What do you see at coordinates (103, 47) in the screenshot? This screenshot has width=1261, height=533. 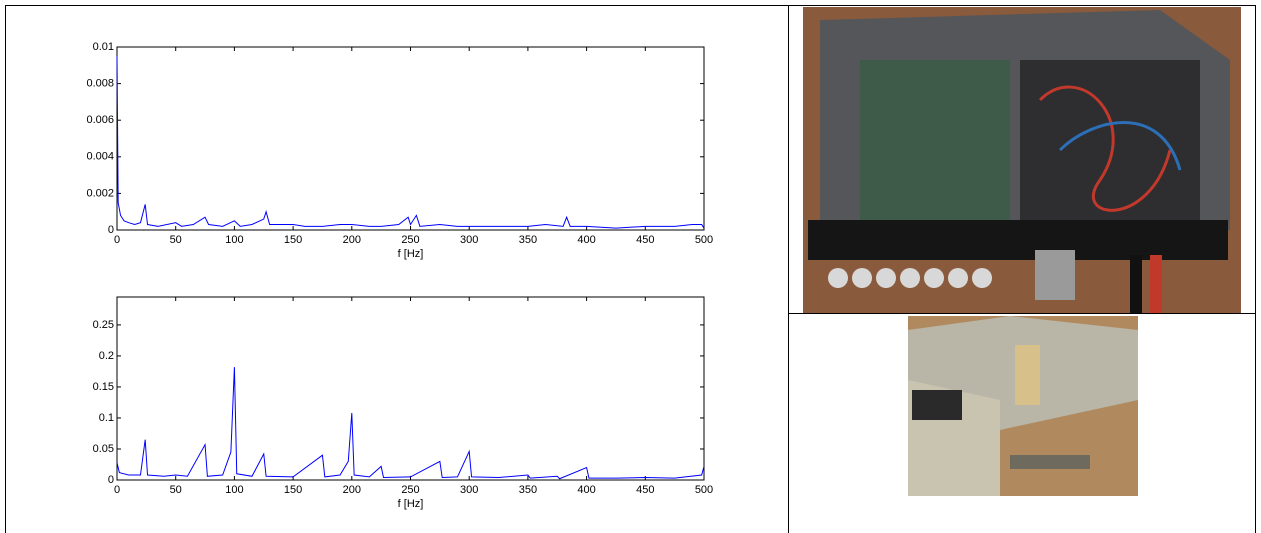 I see `y-tick-label: 0.01` at bounding box center [103, 47].